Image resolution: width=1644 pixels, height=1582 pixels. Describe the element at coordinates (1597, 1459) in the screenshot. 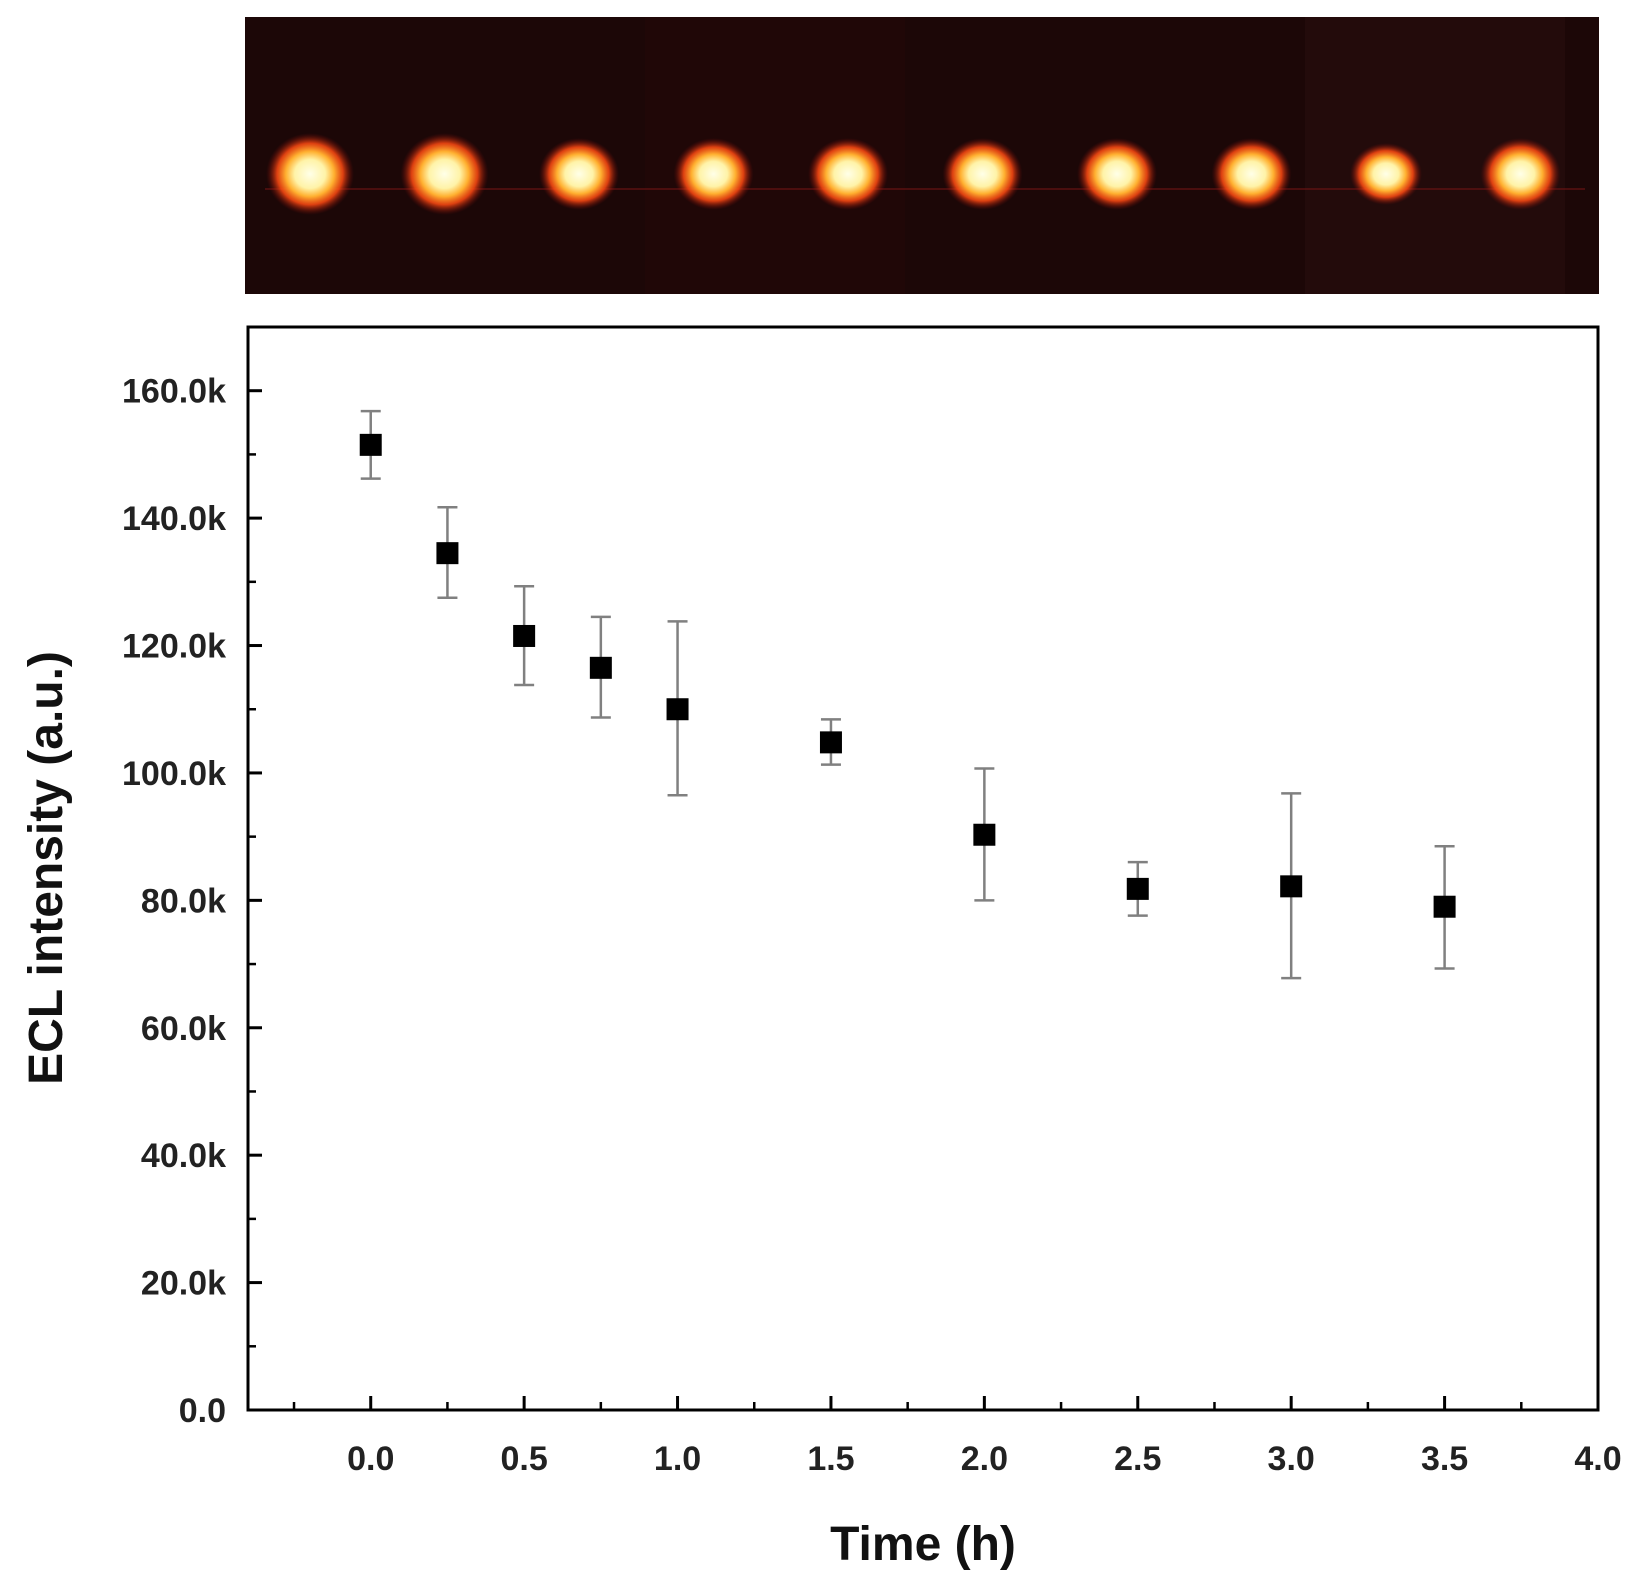

I see `x-tick-label: 4.0` at that location.